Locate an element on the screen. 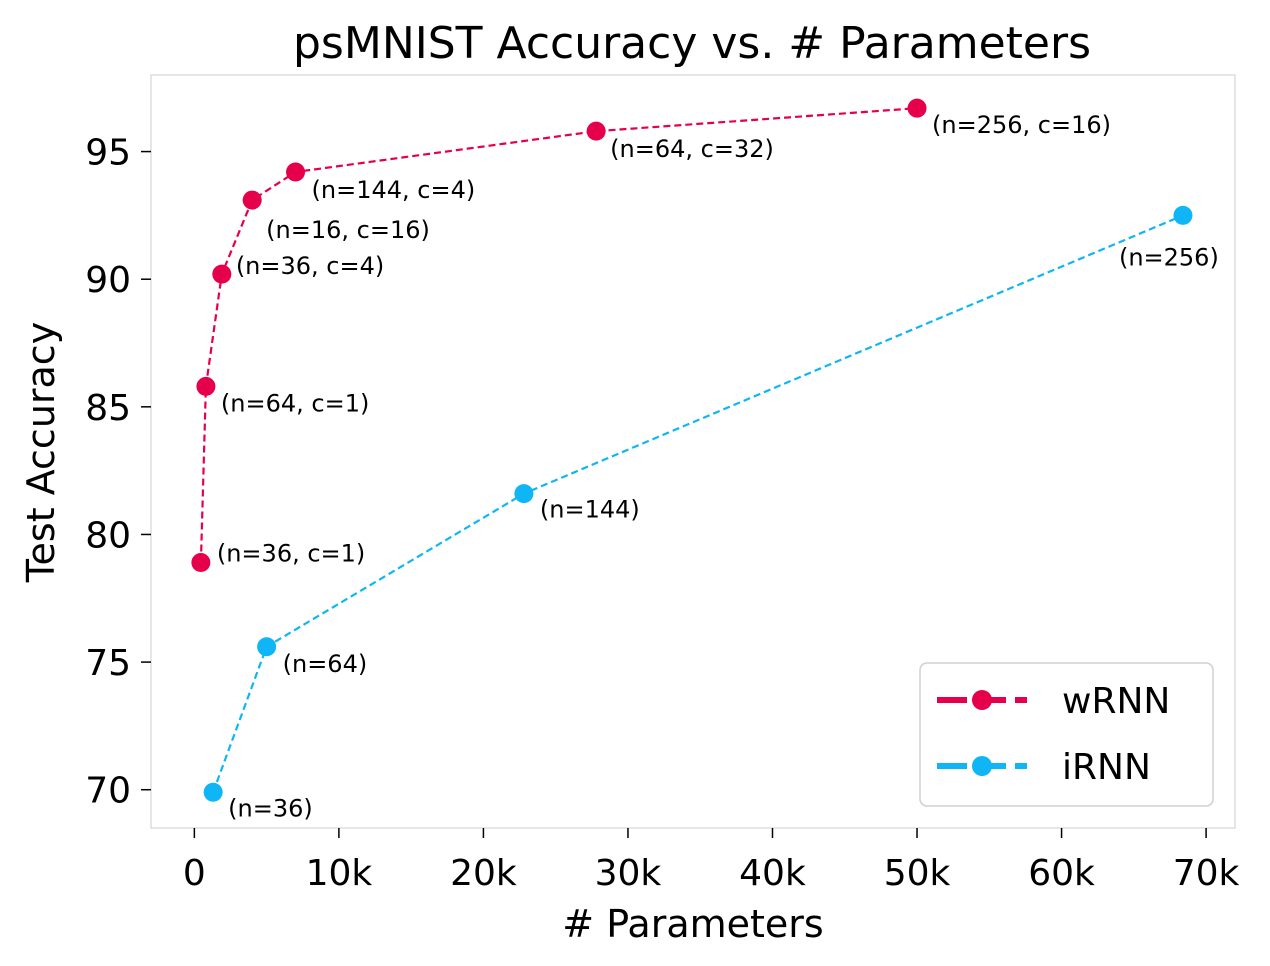 This screenshot has width=1270, height=966. data-point-label: (n=256) is located at coordinates (1169, 257).